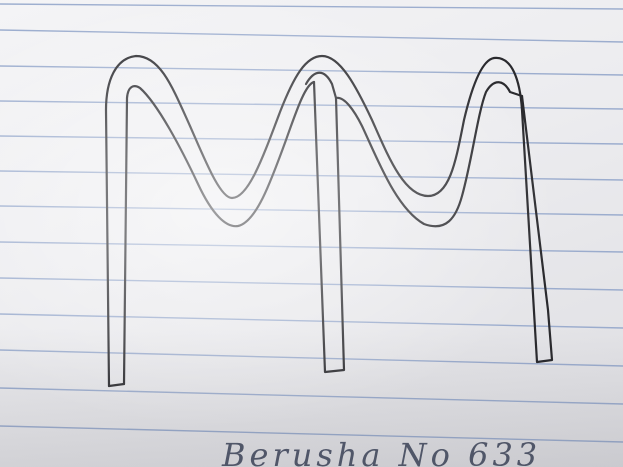 This screenshot has height=467, width=623. Describe the element at coordinates (382, 451) in the screenshot. I see `handwritten-caption: Berusha No 633` at that location.